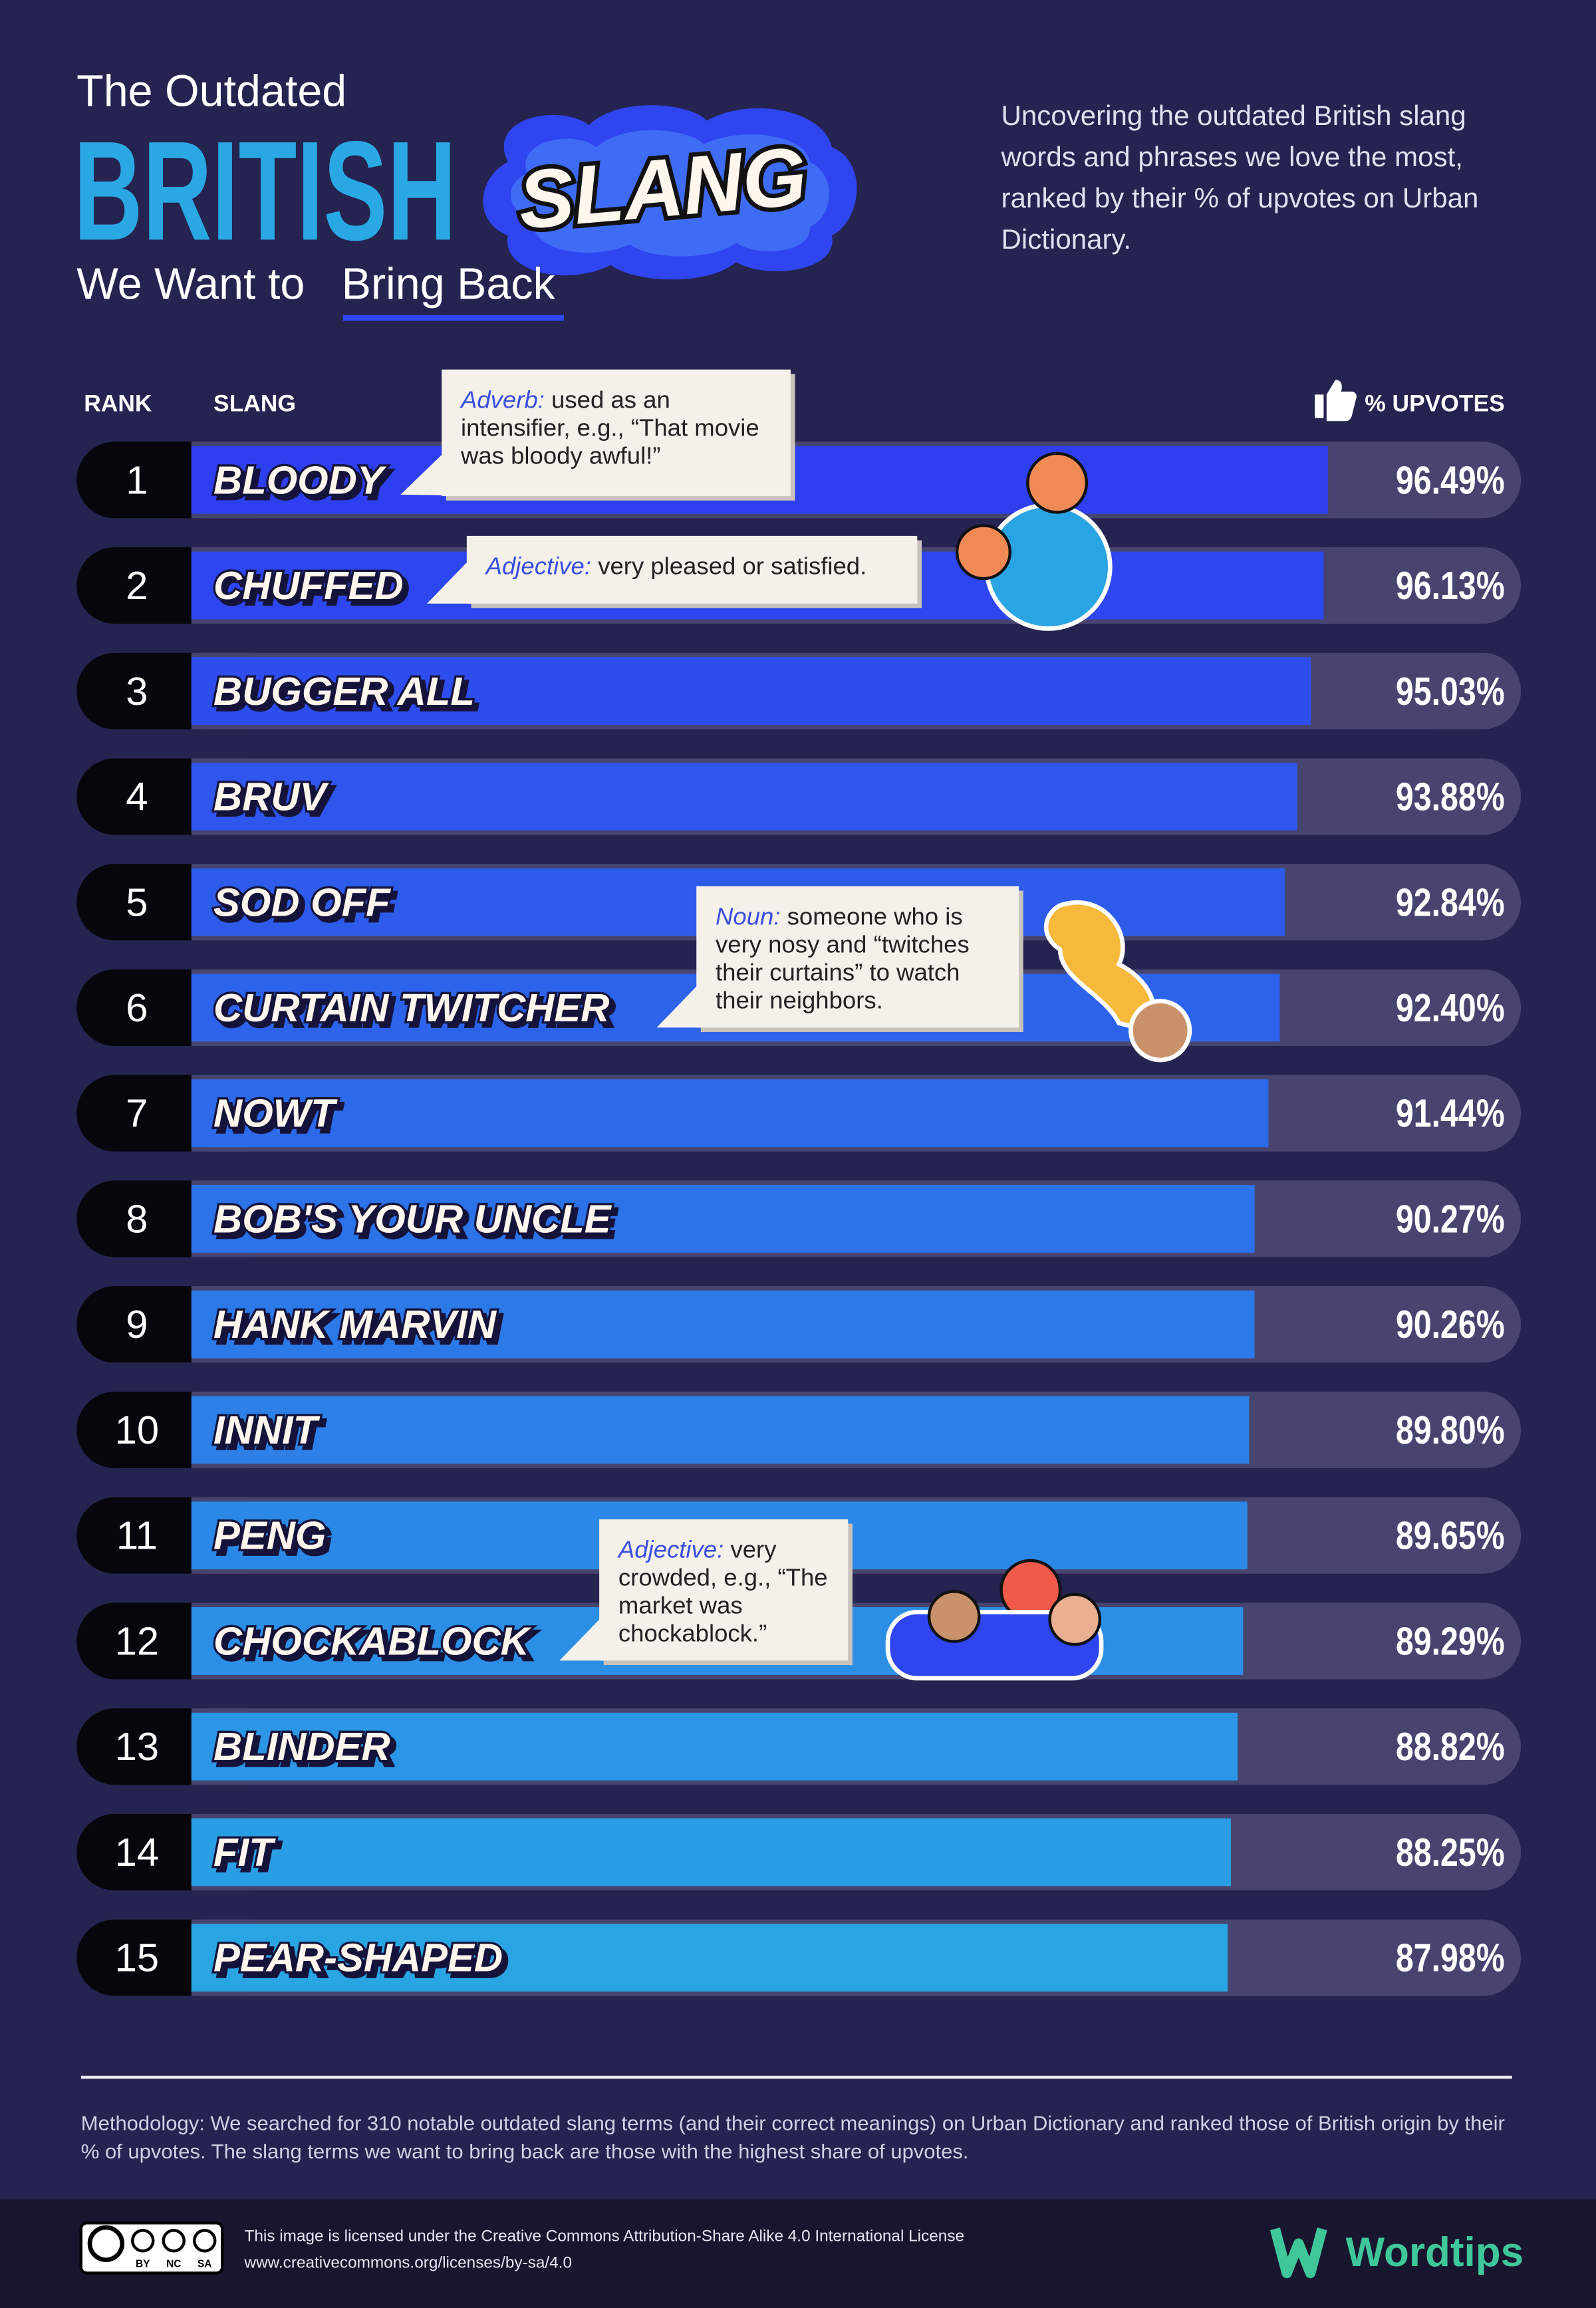  Describe the element at coordinates (372, 1641) in the screenshot. I see `slang-label: CHOCKABLOCK` at that location.